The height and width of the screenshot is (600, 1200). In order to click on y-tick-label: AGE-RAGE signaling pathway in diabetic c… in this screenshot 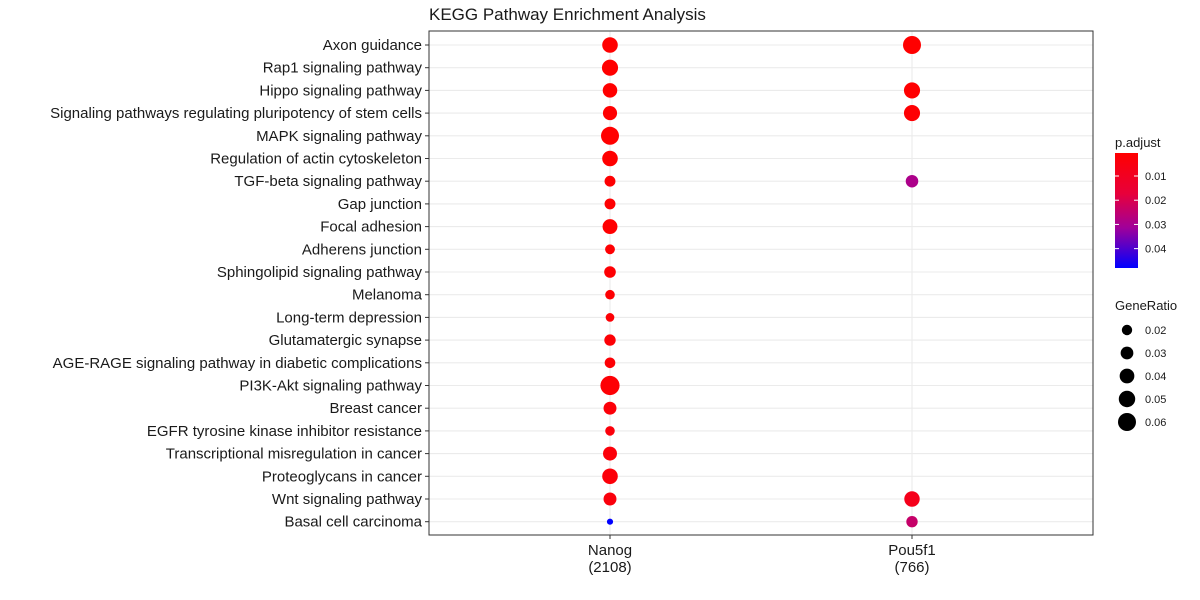, I will do `click(237, 363)`.